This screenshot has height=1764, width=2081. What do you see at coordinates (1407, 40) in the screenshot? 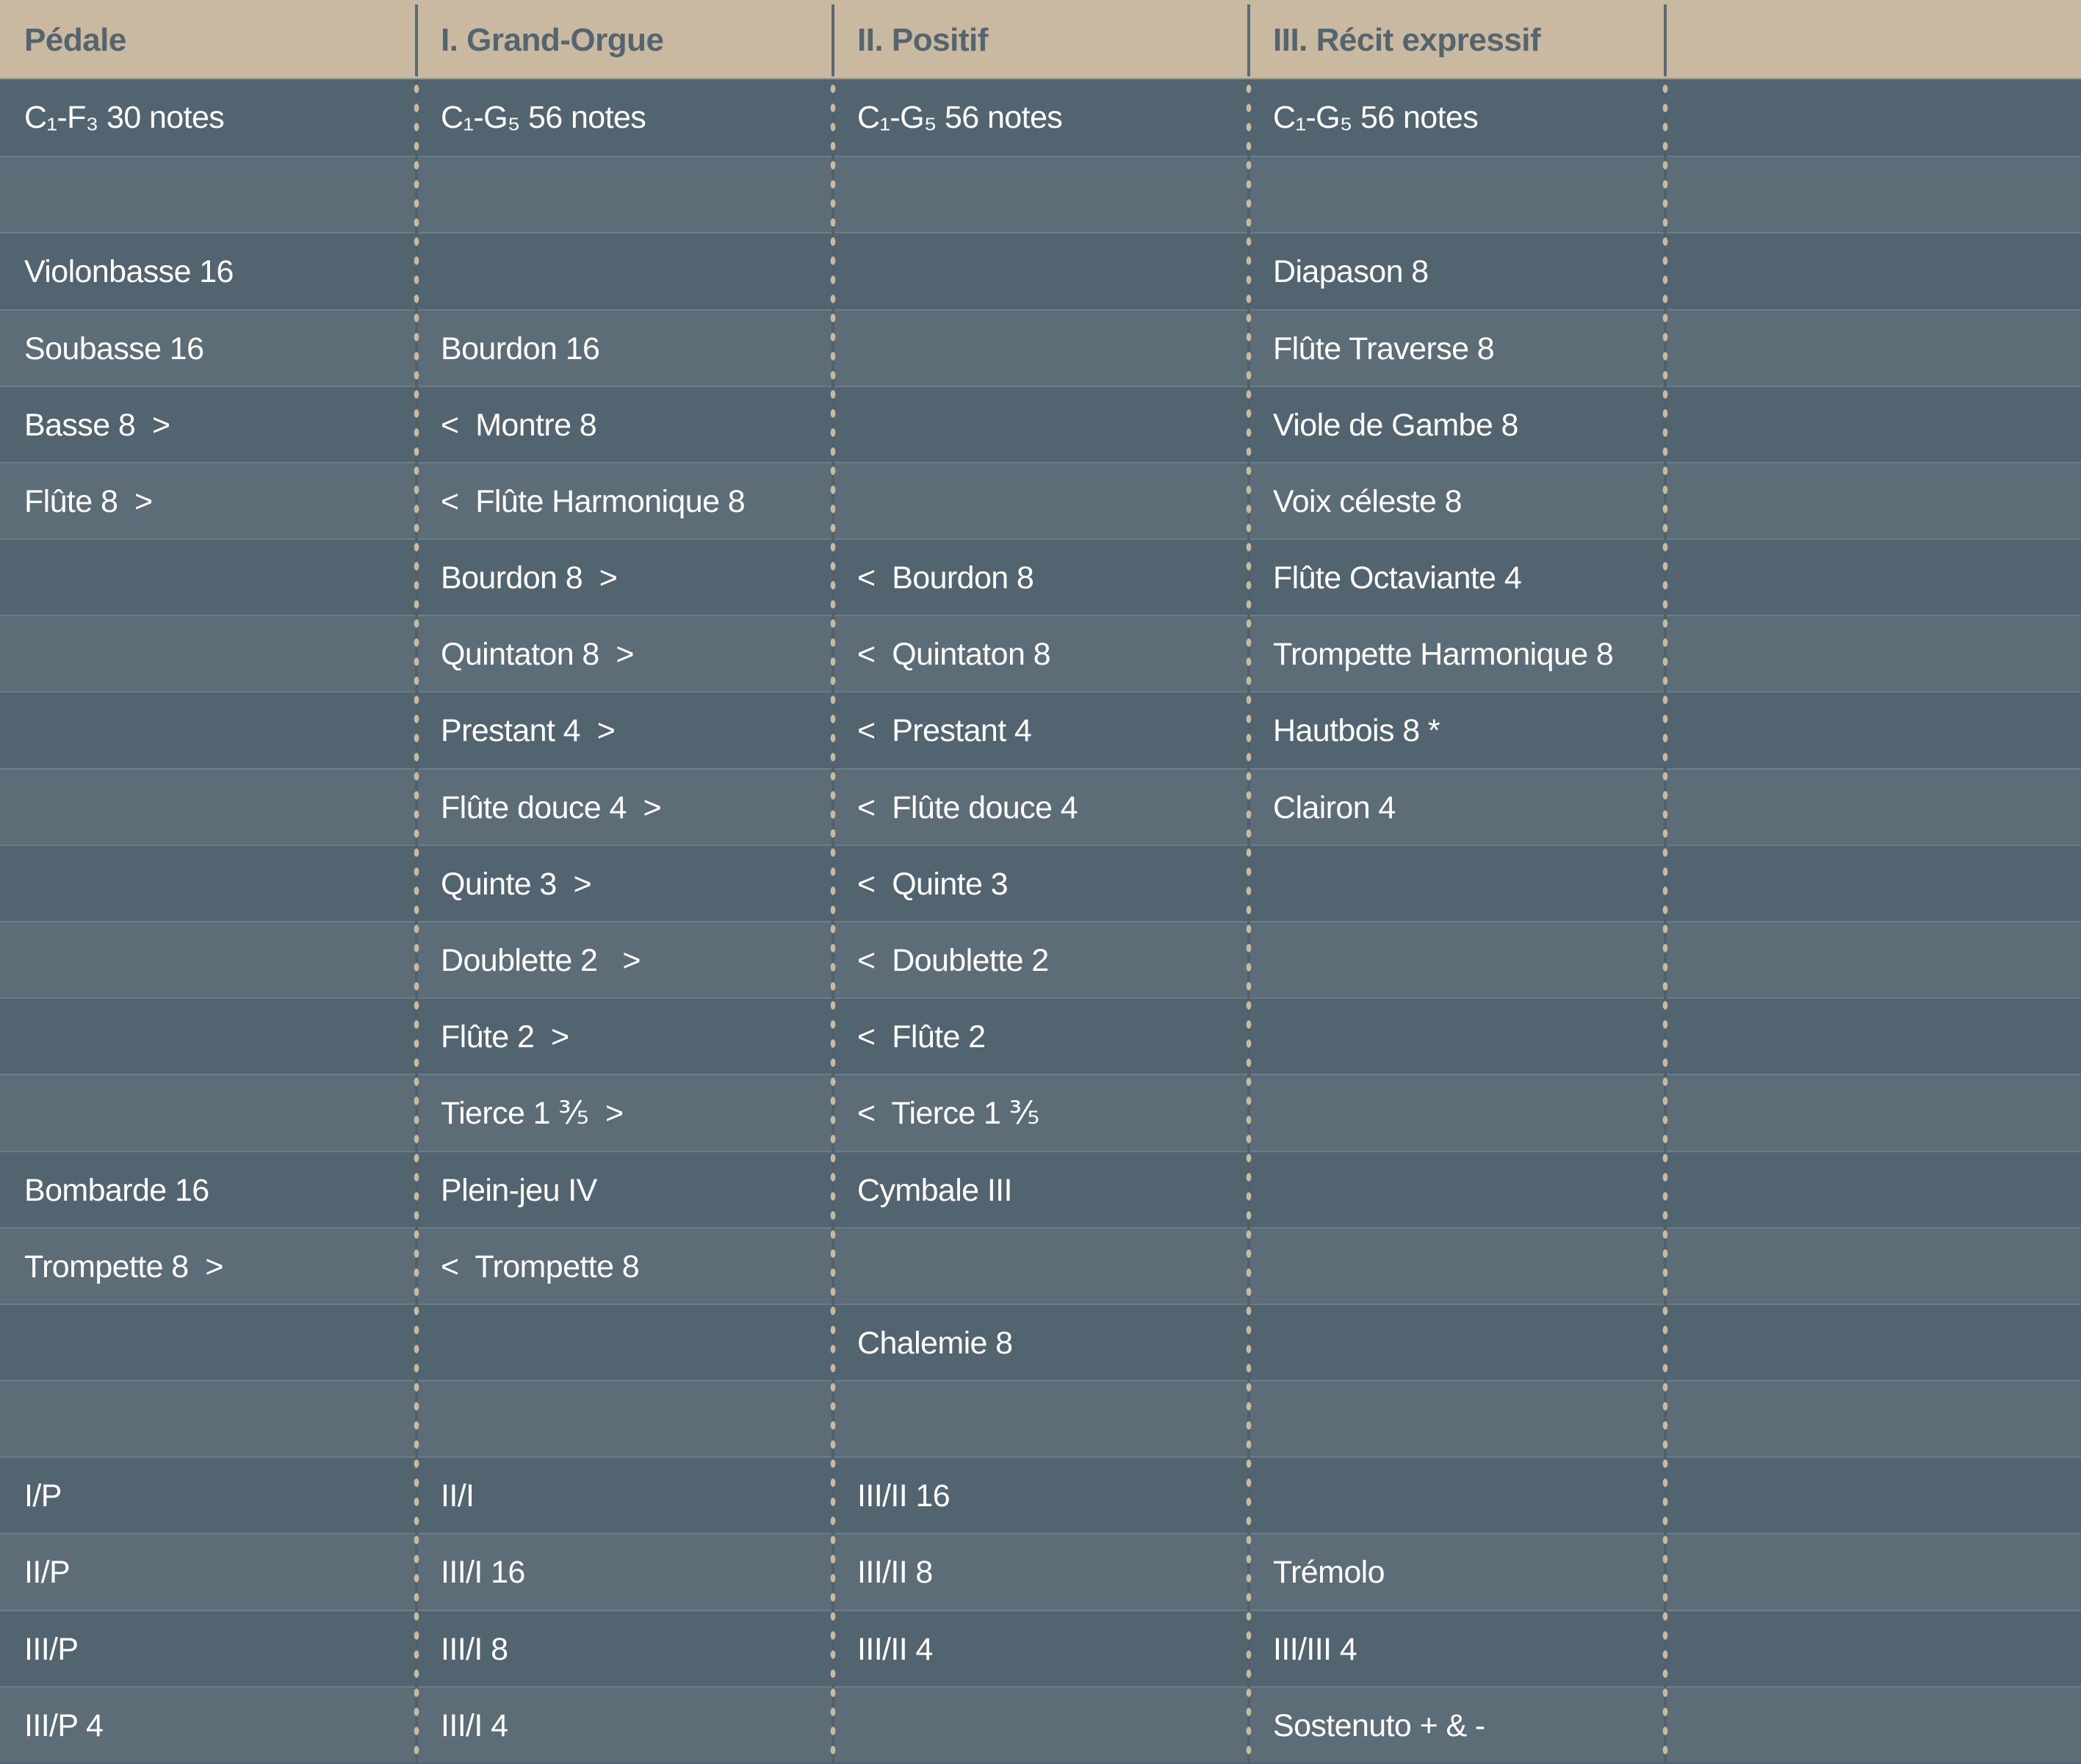
I see `column-header-recit-expressif: III. Récit expressif` at bounding box center [1407, 40].